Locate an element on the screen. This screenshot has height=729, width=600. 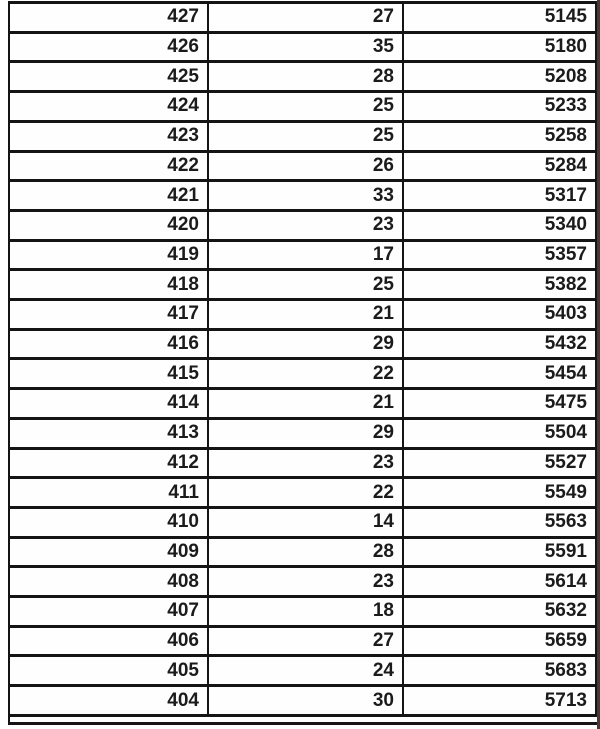
table-cell: 17 is located at coordinates (305, 255).